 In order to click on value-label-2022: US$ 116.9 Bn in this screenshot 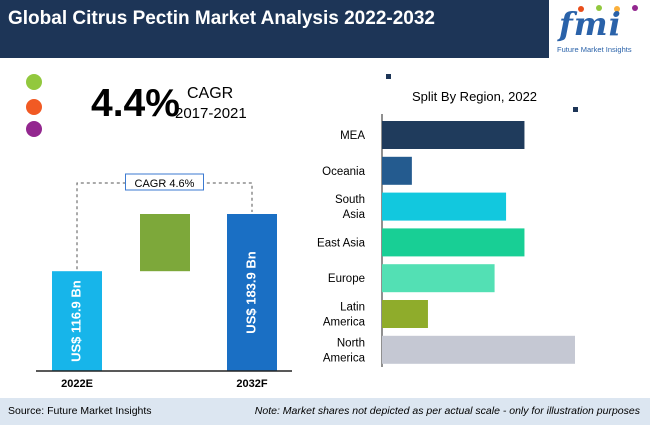, I will do `click(75, 321)`.